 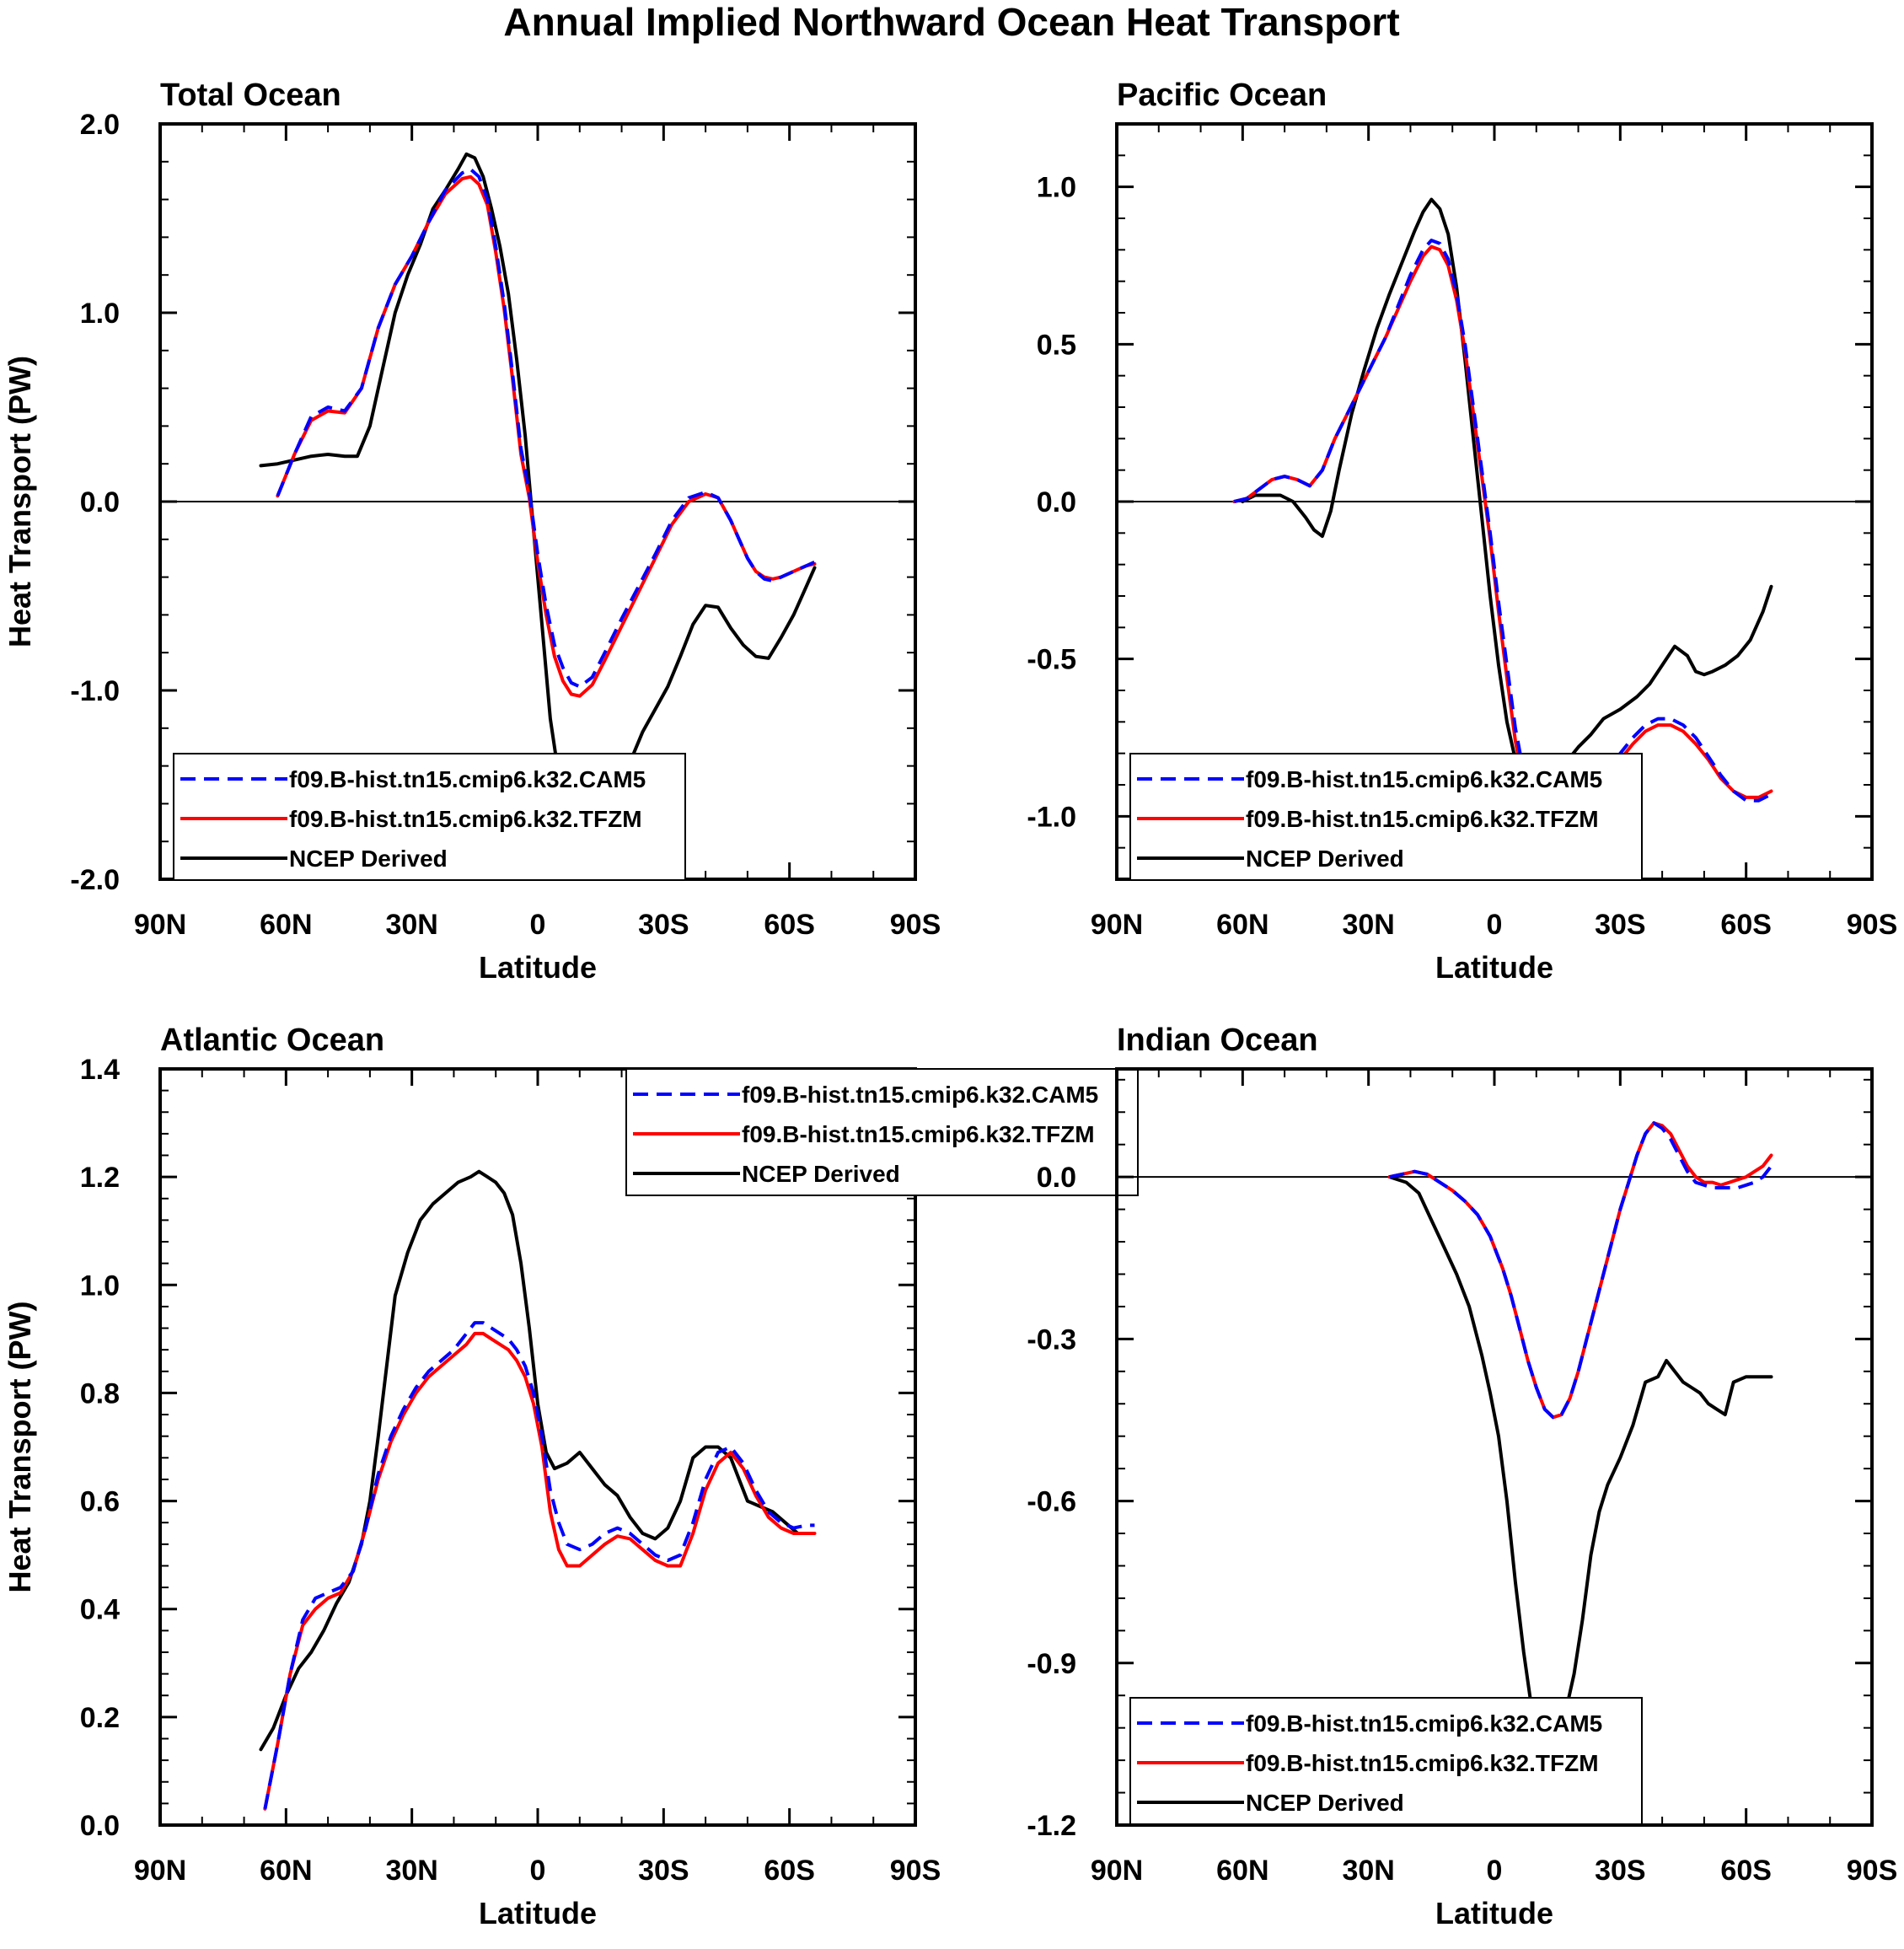 What do you see at coordinates (100, 1718) in the screenshot?
I see `y-tick-label: 0.2` at bounding box center [100, 1718].